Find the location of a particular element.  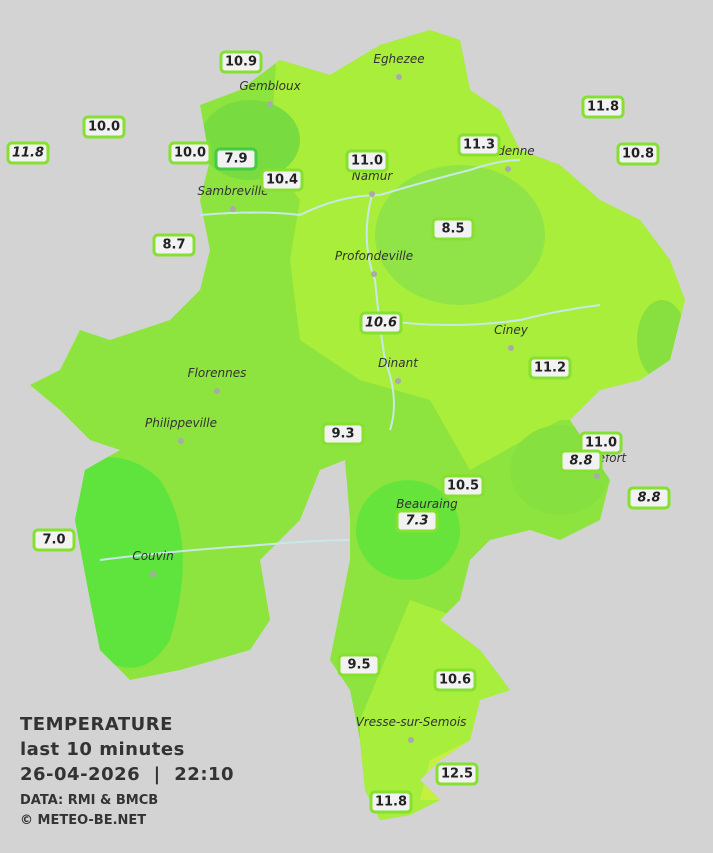

station-value: 7.9 is located at coordinates (235, 159).